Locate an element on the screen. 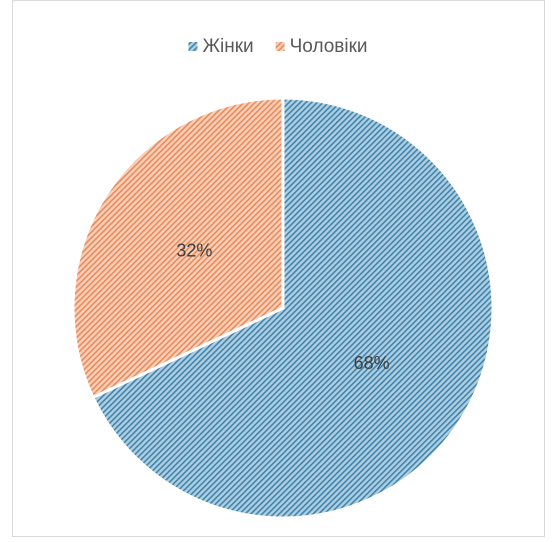 This screenshot has height=542, width=557. legend-label: Чоловіки is located at coordinates (329, 46).